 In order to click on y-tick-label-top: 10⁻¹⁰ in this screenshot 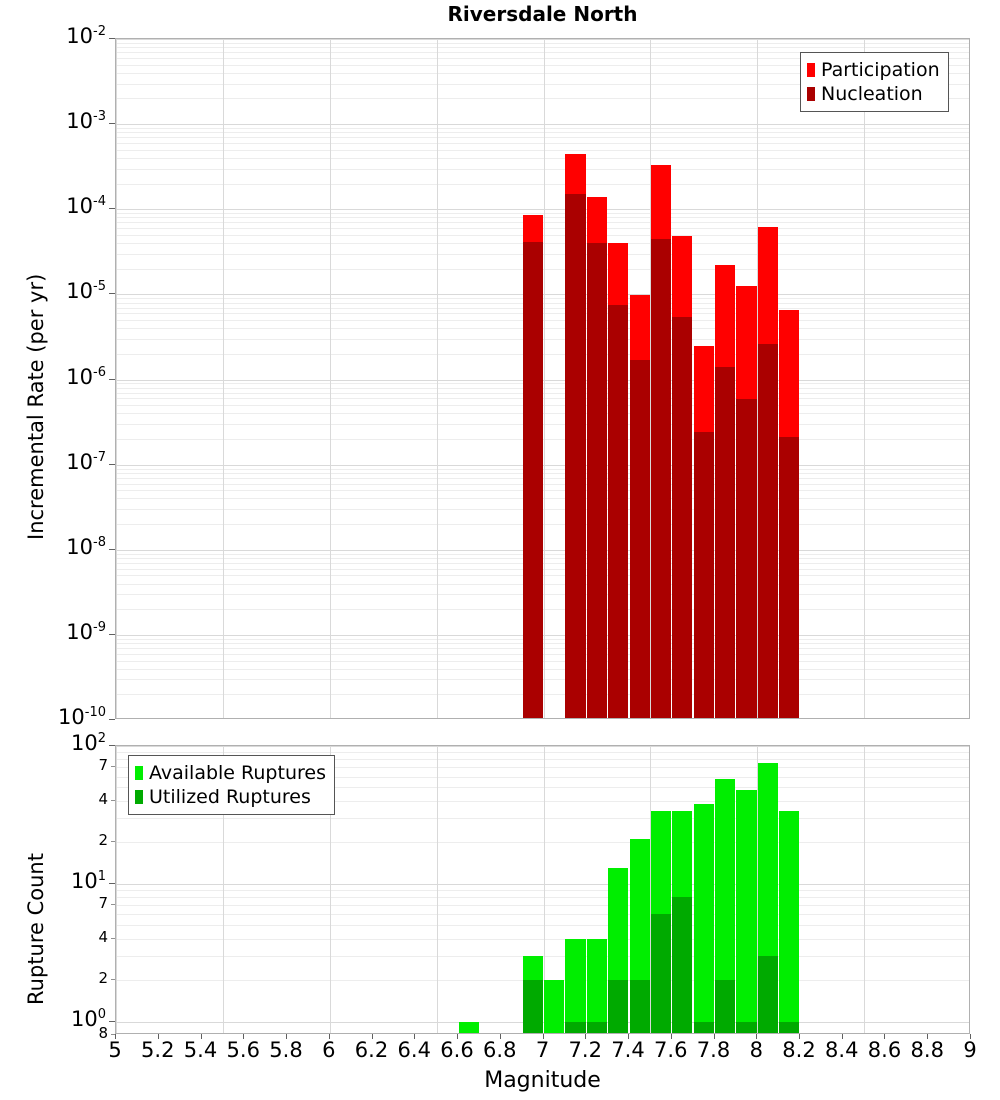, I will do `click(82, 717)`.